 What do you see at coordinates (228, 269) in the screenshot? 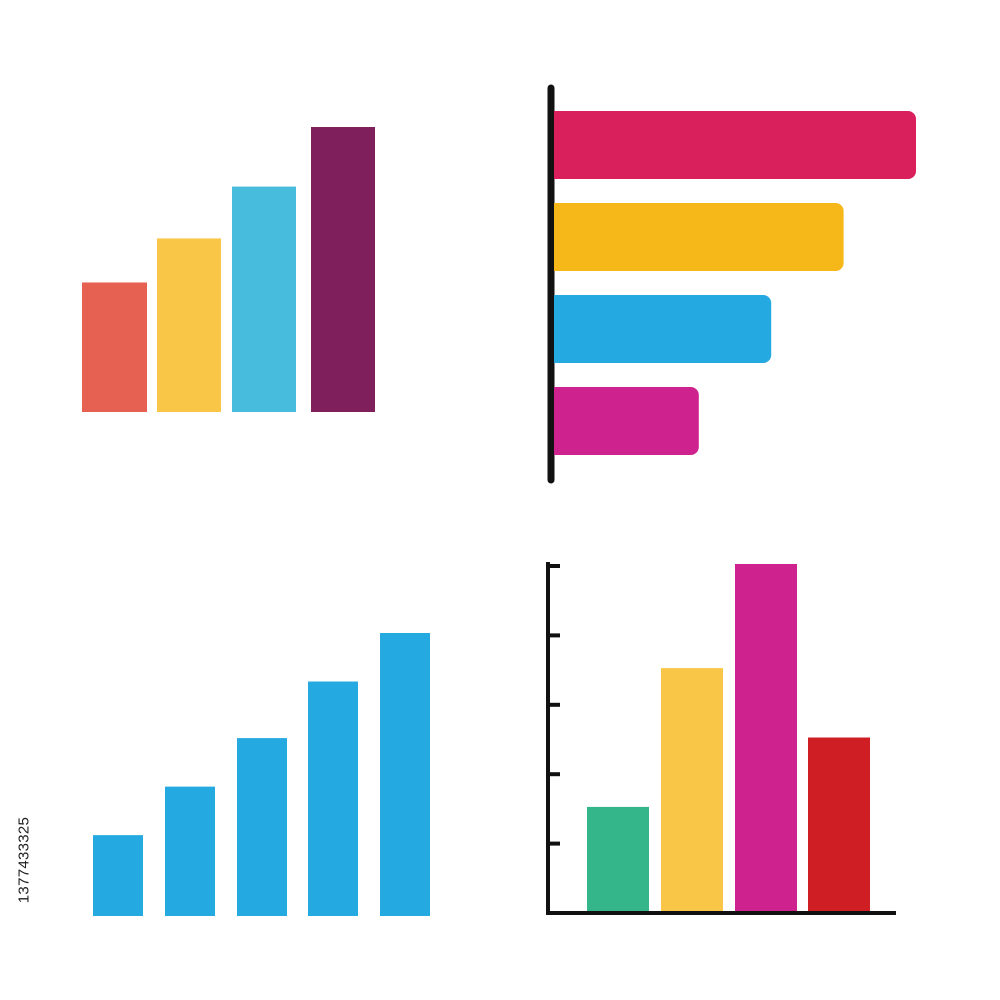
I see `chart-vertical-bars-multicolor` at bounding box center [228, 269].